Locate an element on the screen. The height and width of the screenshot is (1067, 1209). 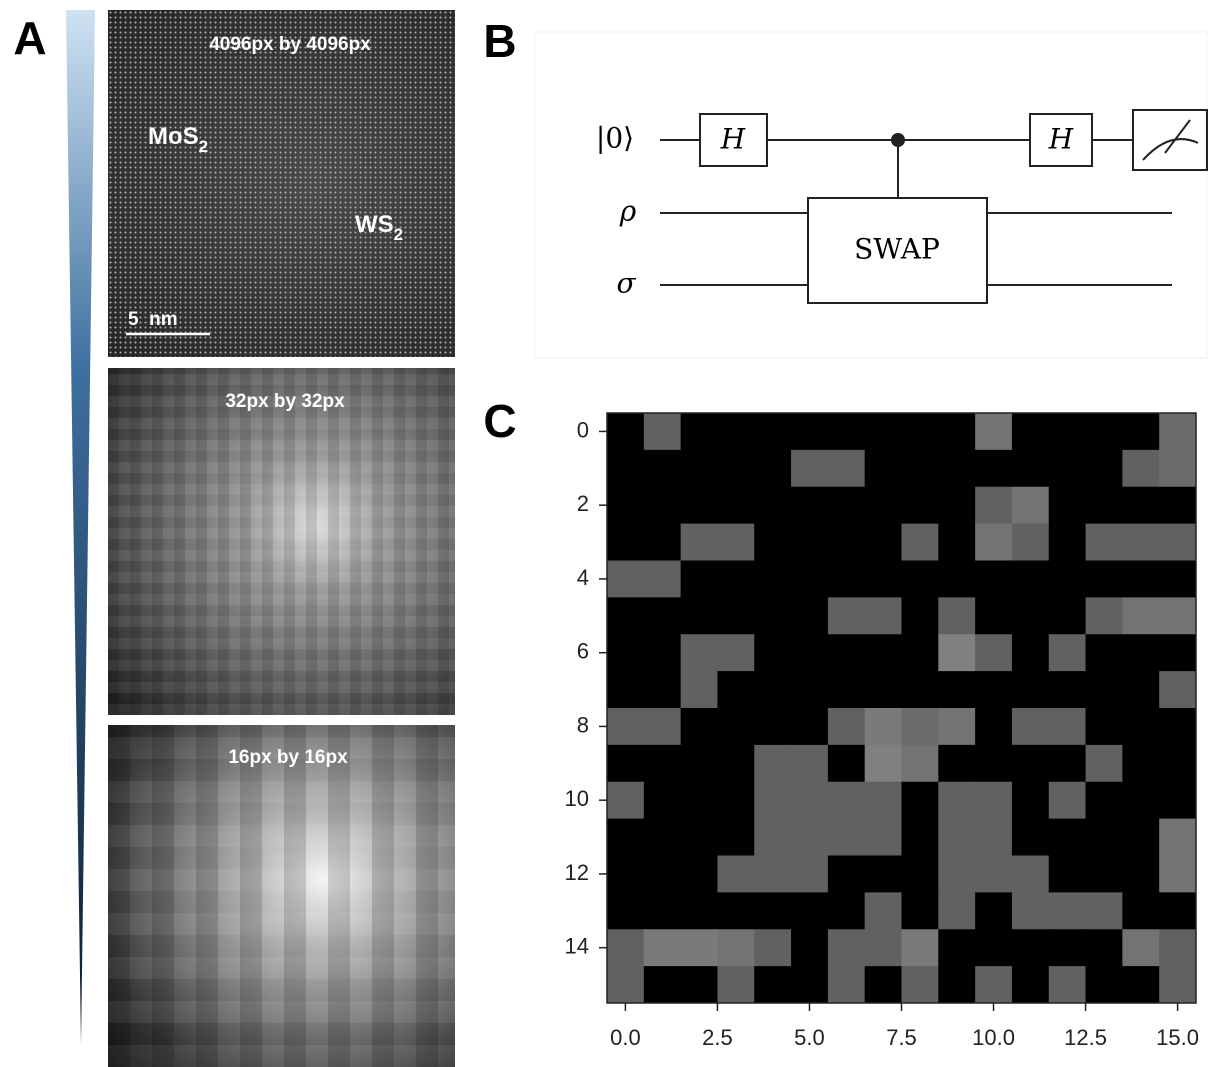
resolution-wedge is located at coordinates (80, 527).